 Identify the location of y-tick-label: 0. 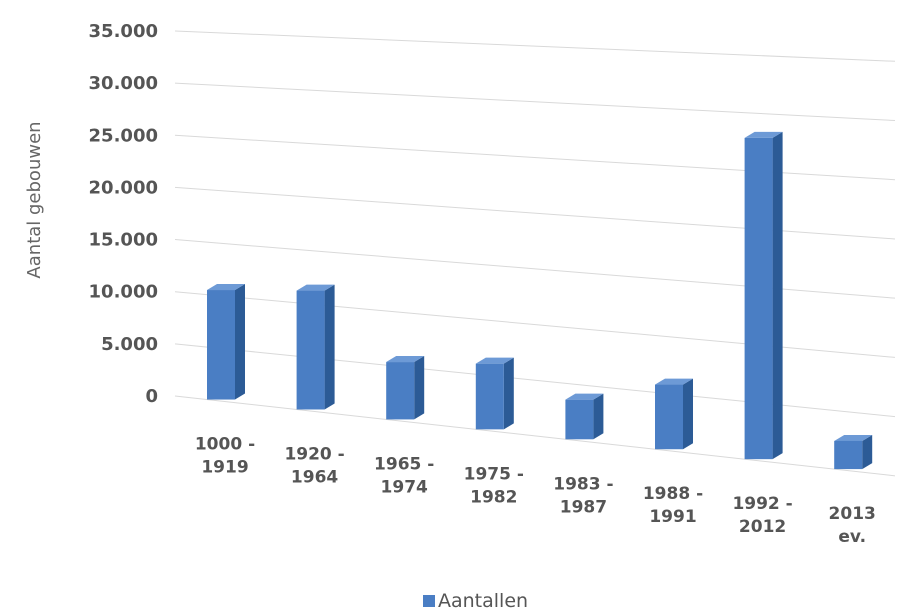
(151, 396).